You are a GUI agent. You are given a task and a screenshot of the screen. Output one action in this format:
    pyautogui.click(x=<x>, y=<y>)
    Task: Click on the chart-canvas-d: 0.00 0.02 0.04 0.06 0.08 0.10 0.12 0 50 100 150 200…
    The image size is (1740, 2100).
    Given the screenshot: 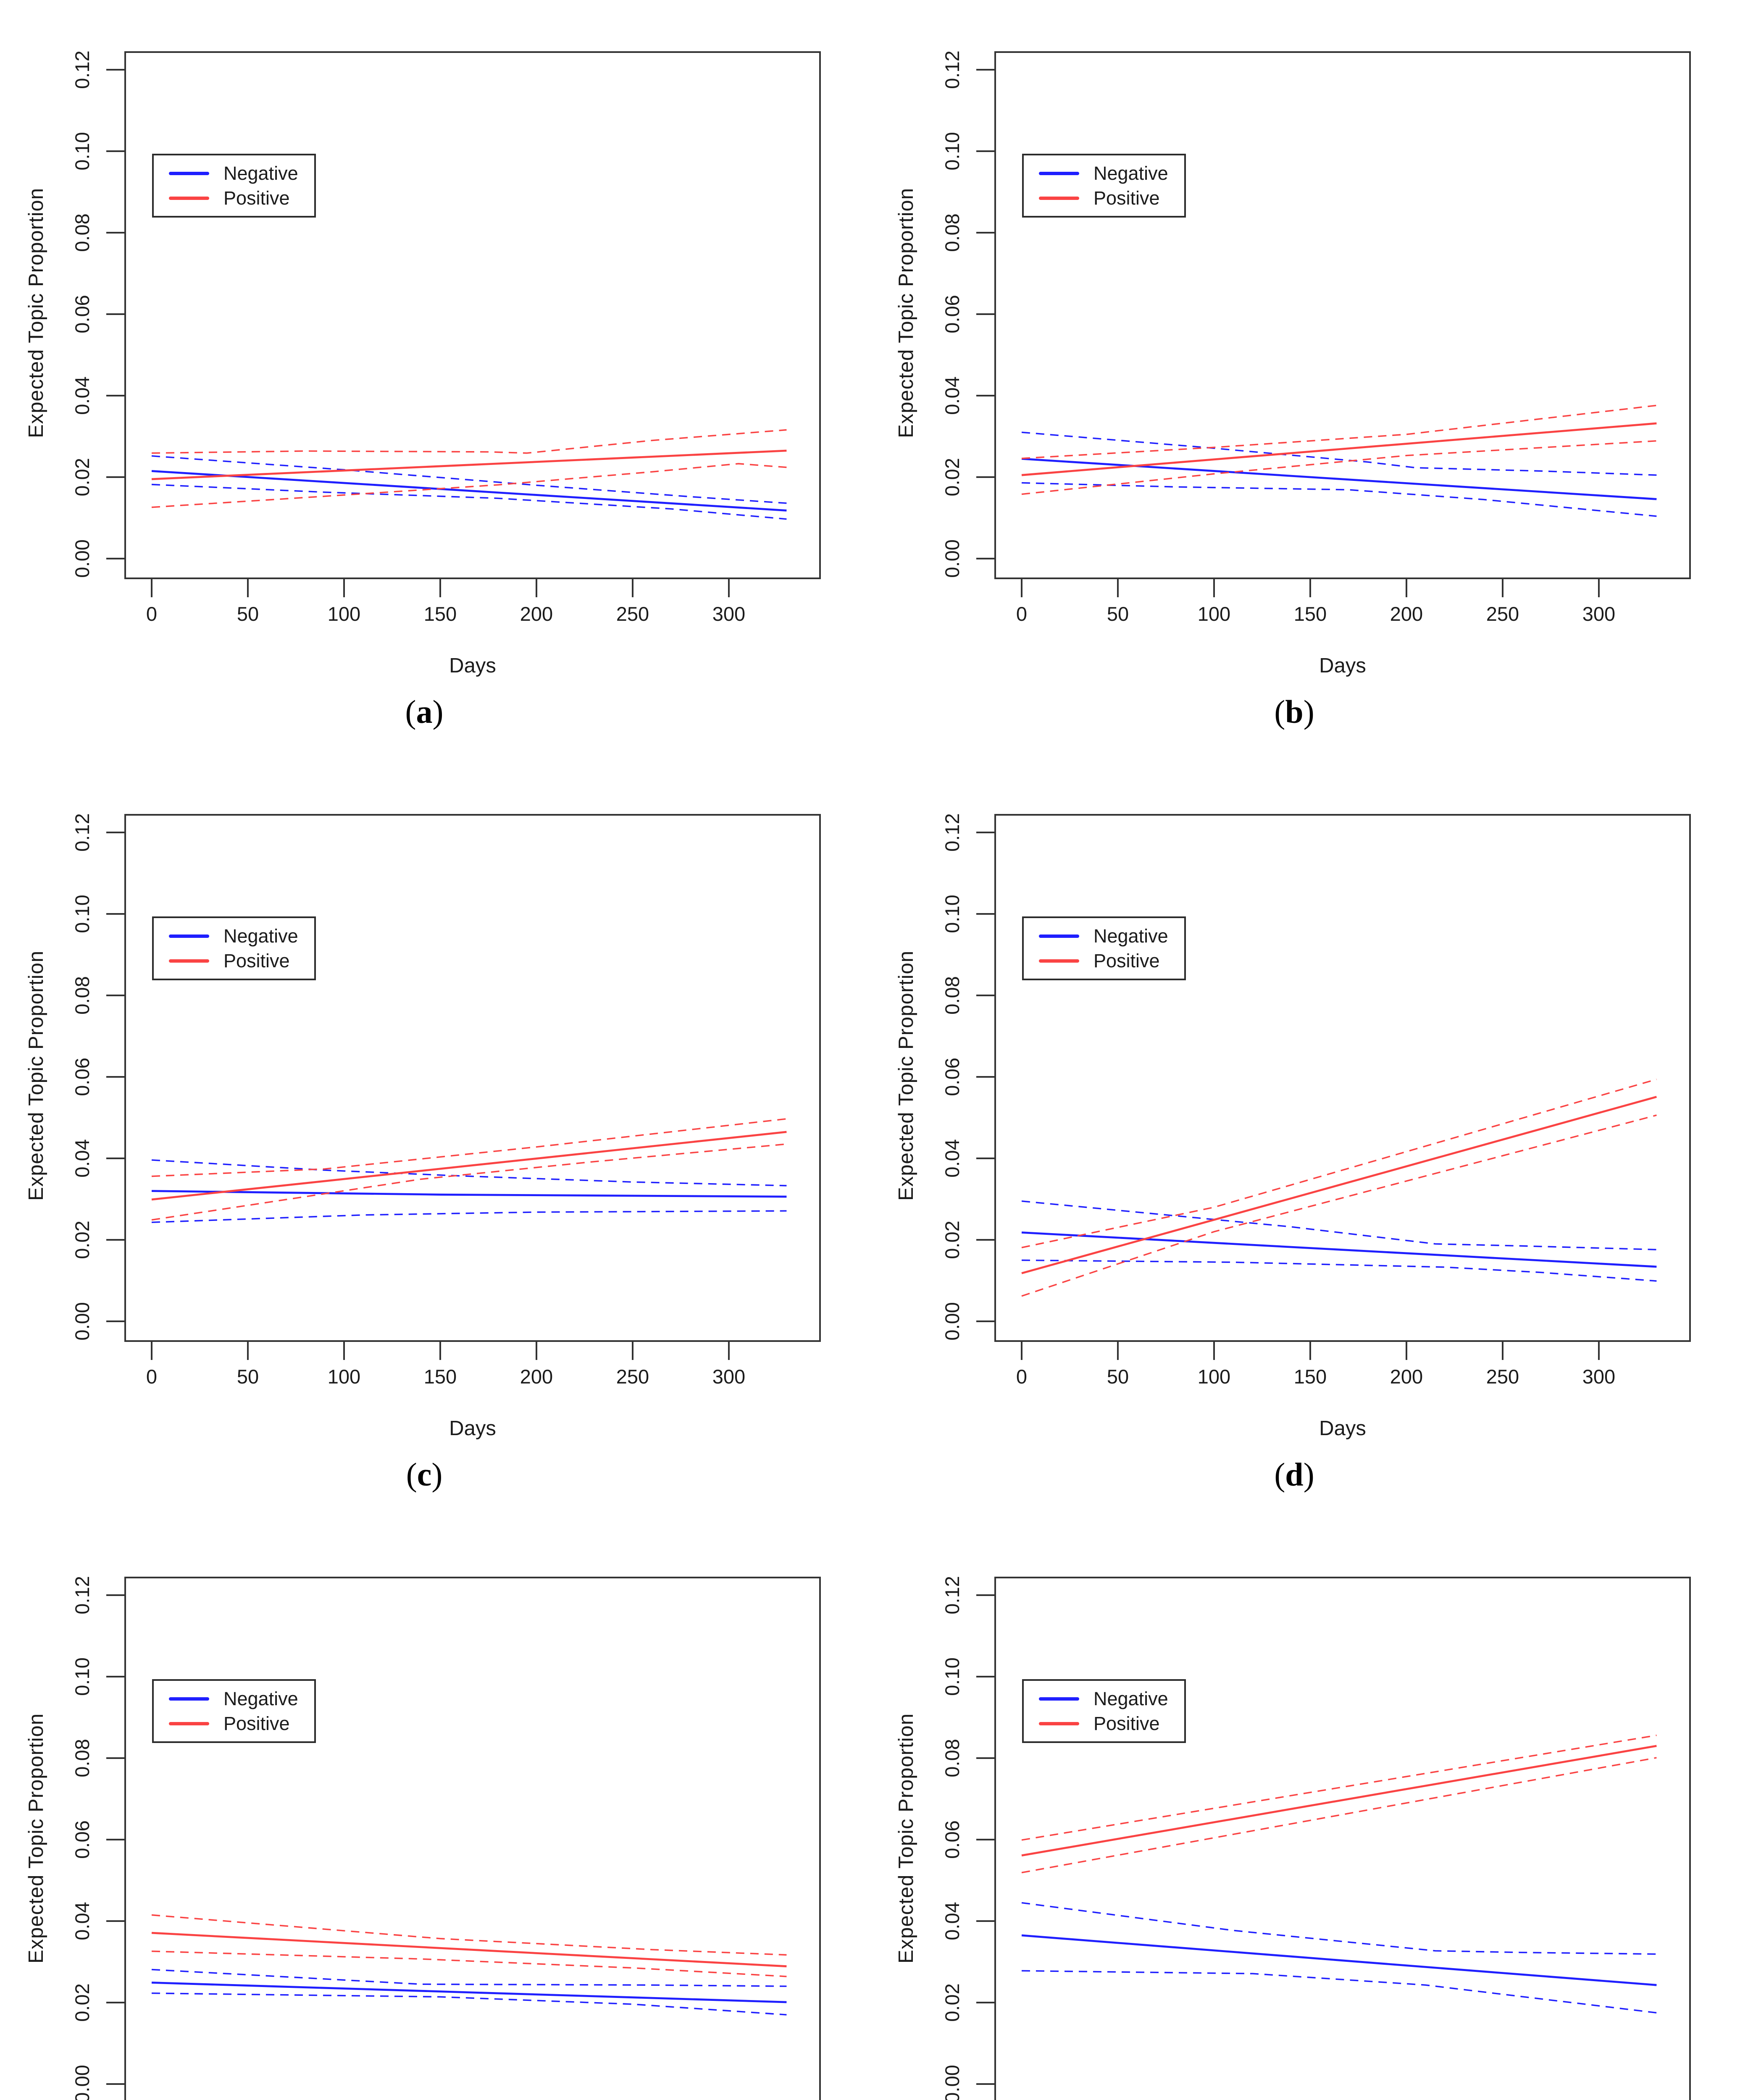 What is the action you would take?
    pyautogui.click(x=1316, y=1100)
    